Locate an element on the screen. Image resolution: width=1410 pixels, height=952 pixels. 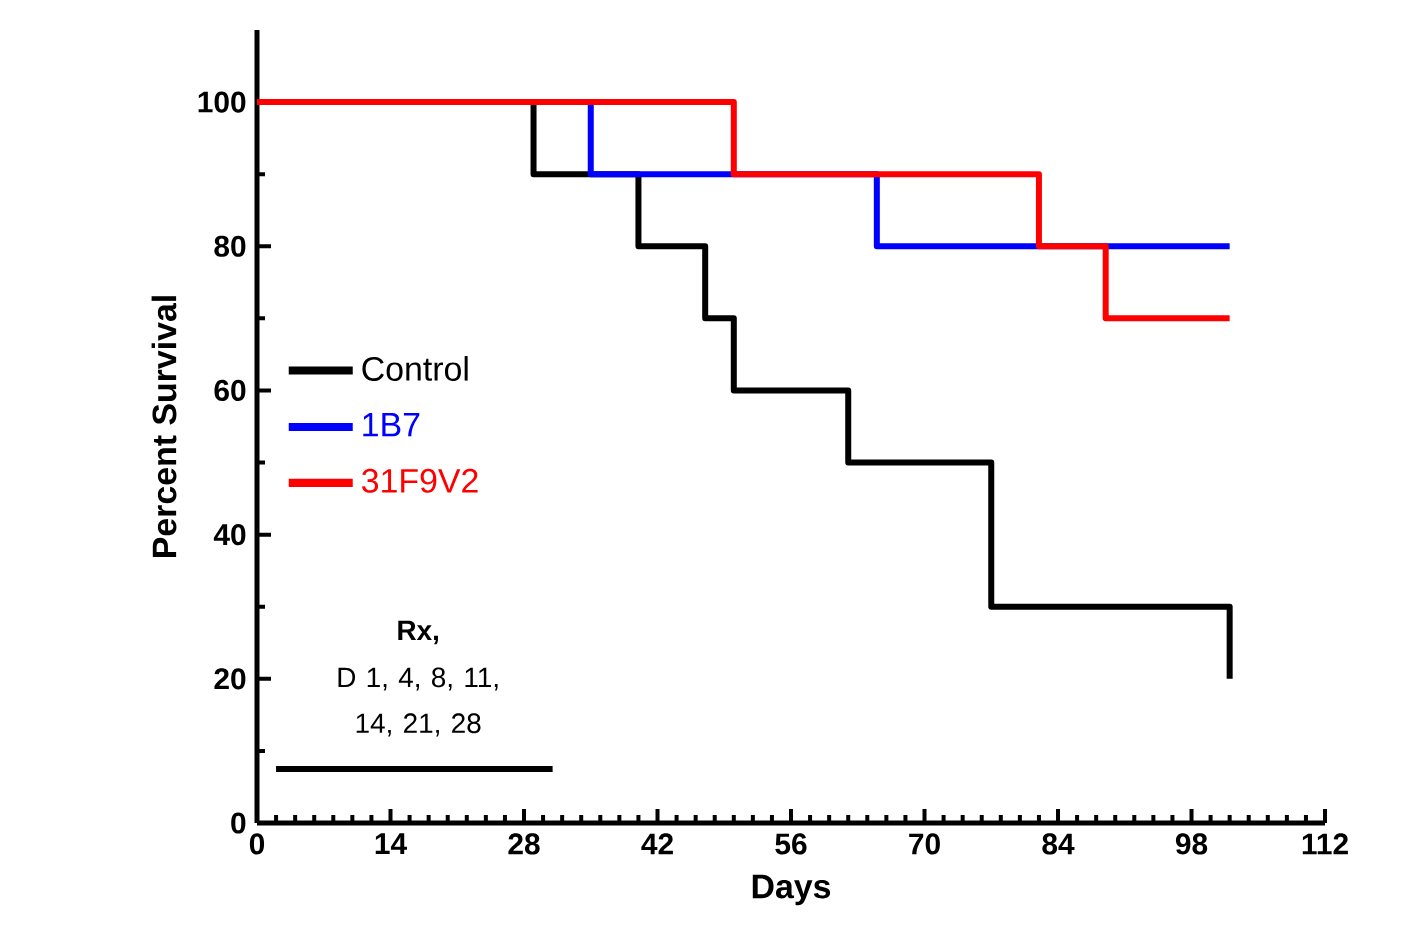
x-tick-label: 70 is located at coordinates (924, 844).